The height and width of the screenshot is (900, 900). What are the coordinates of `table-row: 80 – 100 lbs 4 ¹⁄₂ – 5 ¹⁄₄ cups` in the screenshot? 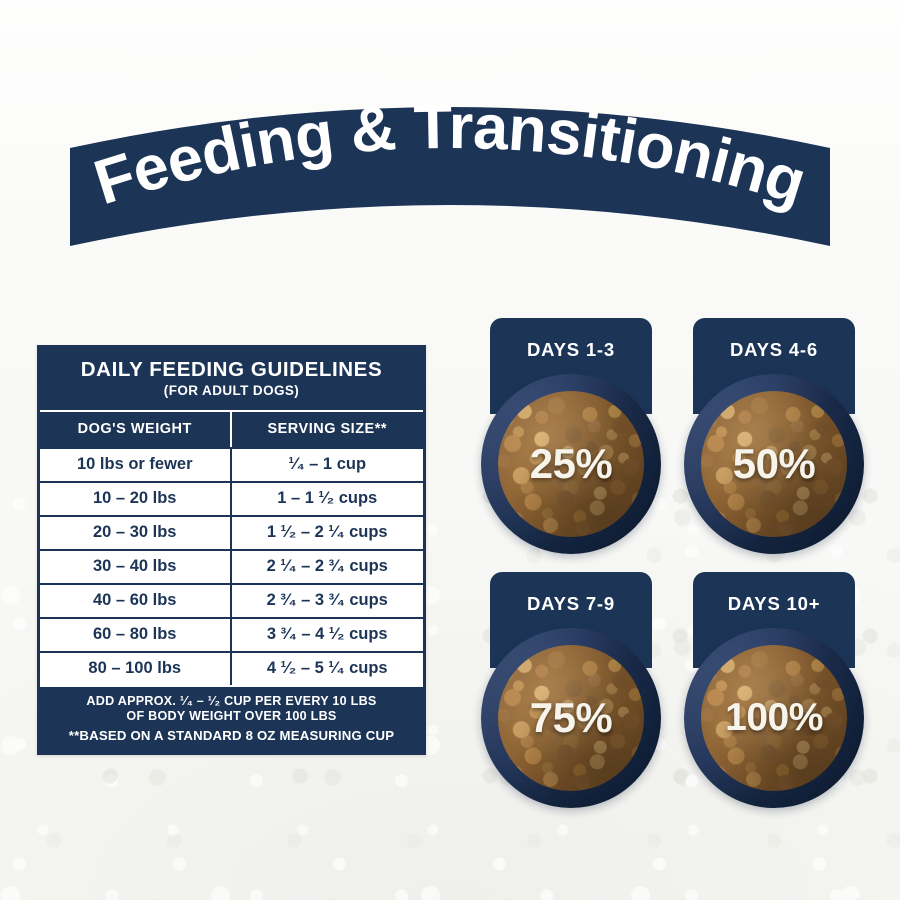 It's located at (231, 668).